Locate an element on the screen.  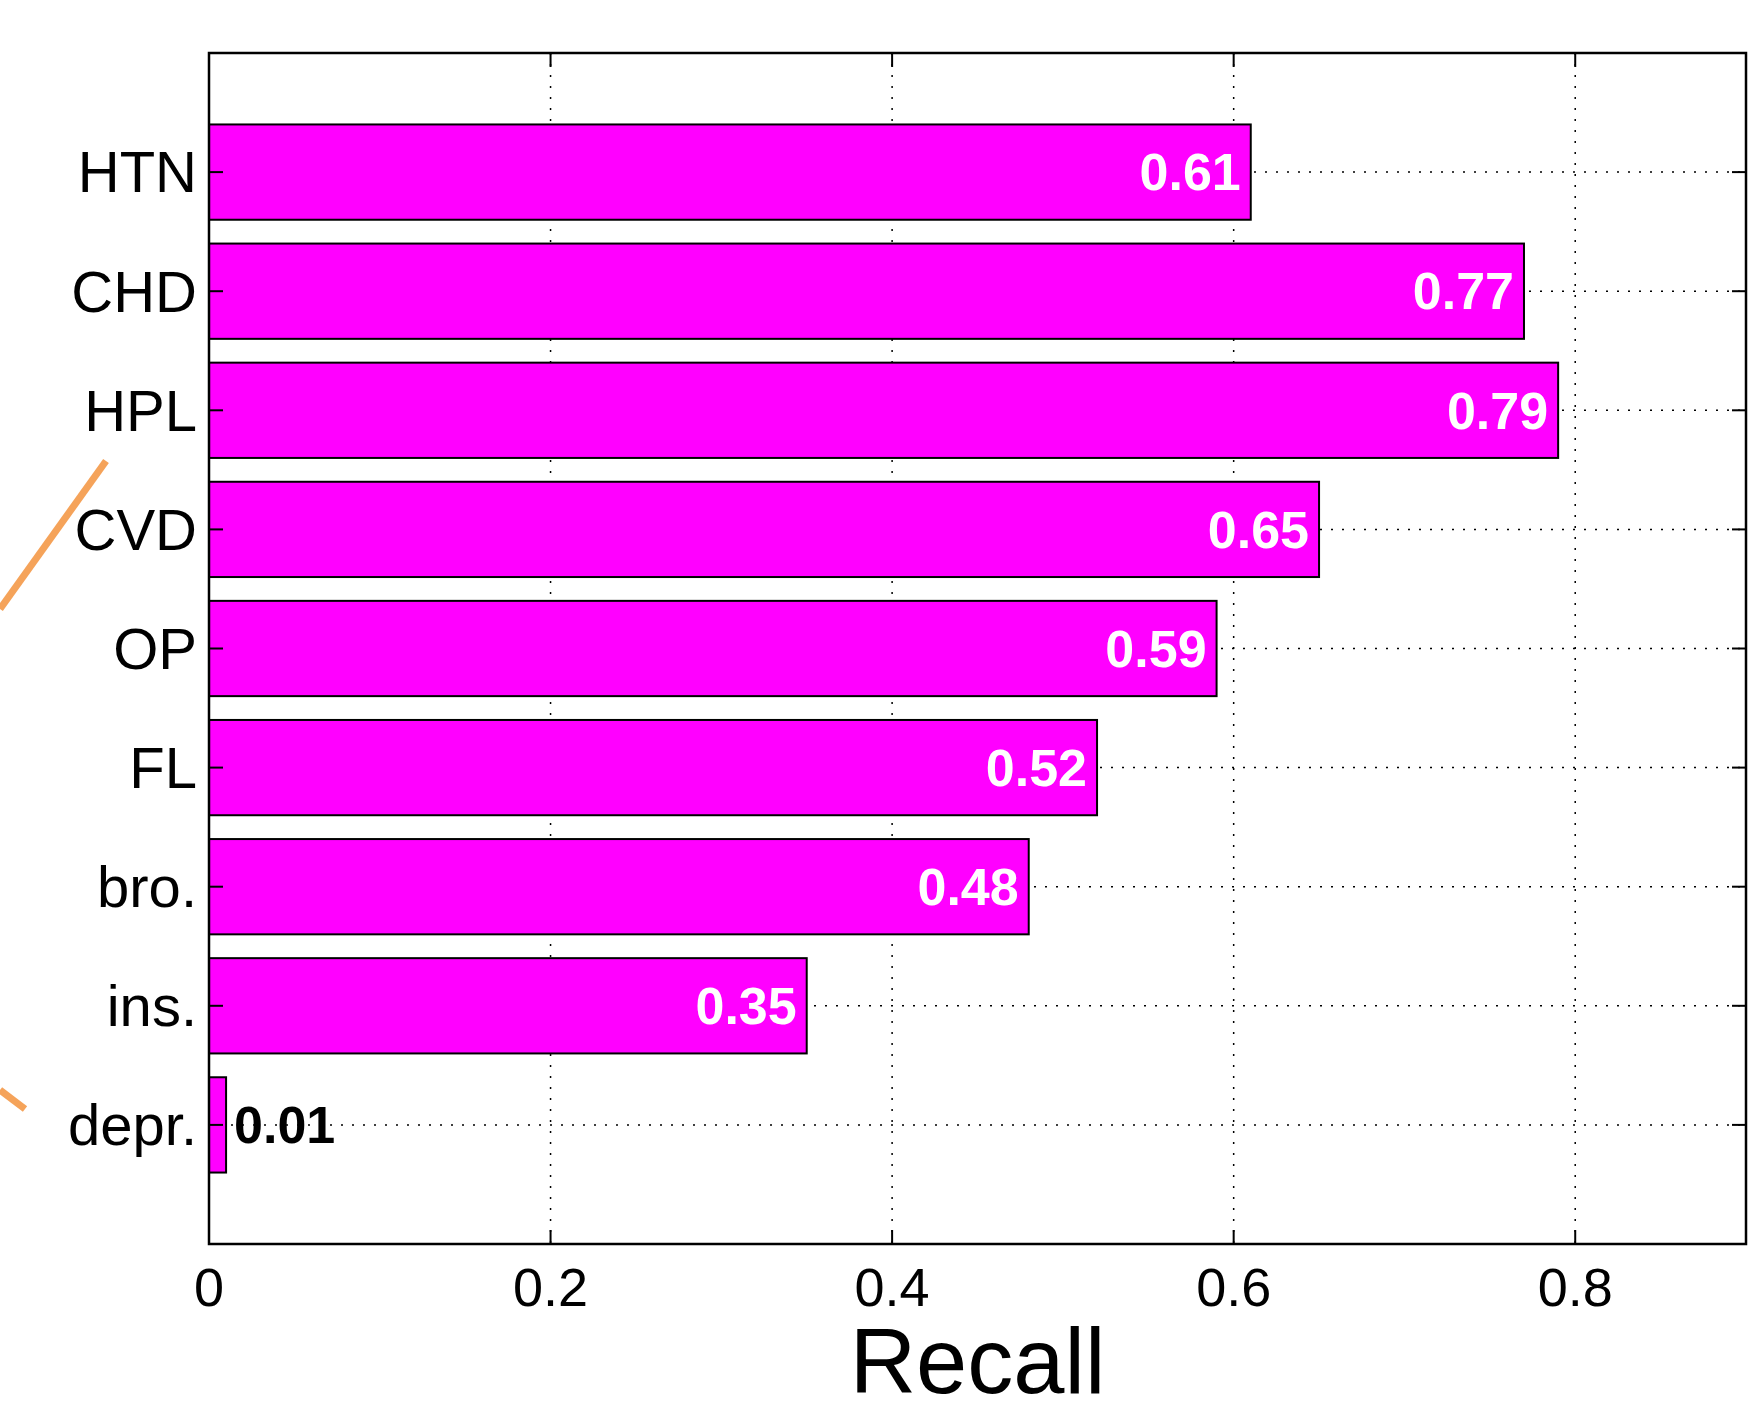
y-tick-label: CVD is located at coordinates (135, 529).